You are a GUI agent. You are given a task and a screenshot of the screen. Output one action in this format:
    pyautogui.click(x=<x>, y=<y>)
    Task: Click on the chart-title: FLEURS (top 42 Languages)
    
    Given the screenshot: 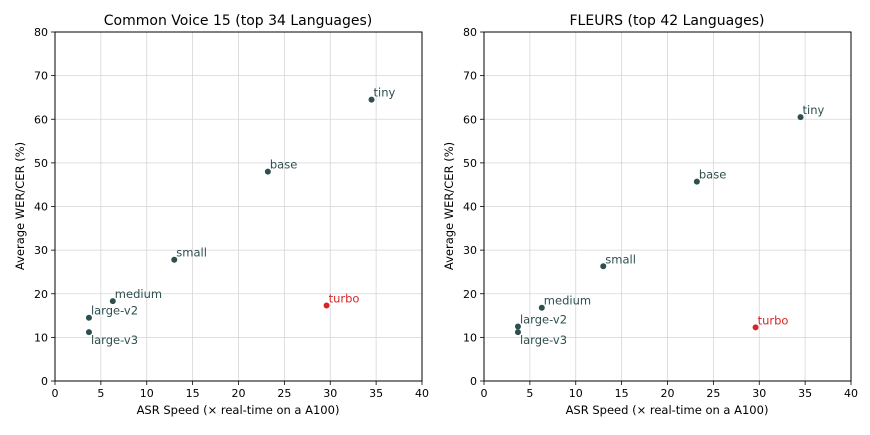 What is the action you would take?
    pyautogui.click(x=667, y=21)
    